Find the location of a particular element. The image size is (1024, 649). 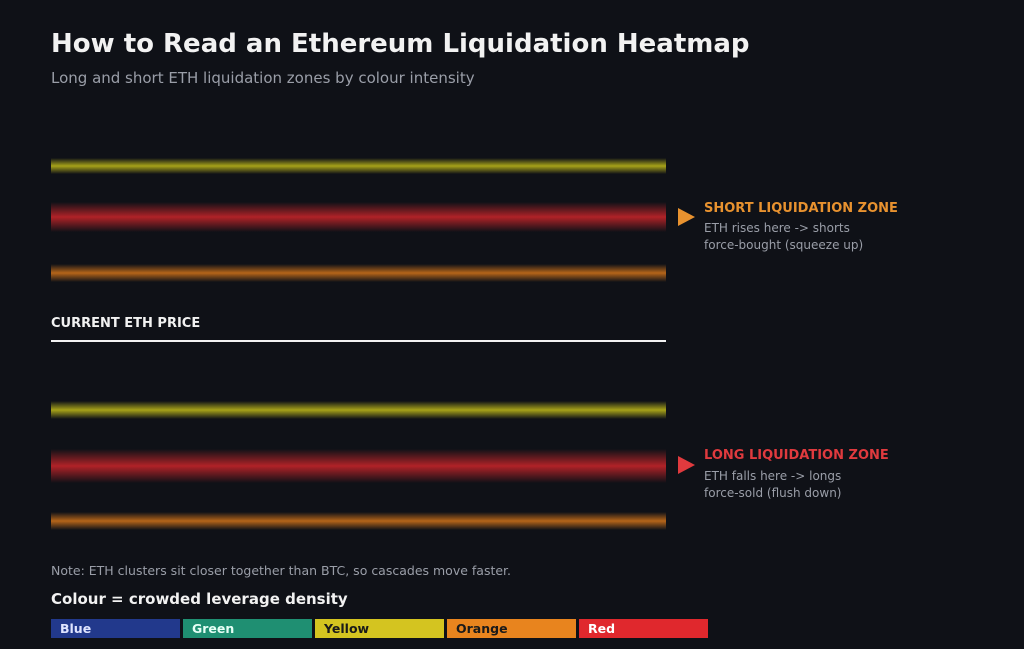

long-band-red is located at coordinates (358, 466).